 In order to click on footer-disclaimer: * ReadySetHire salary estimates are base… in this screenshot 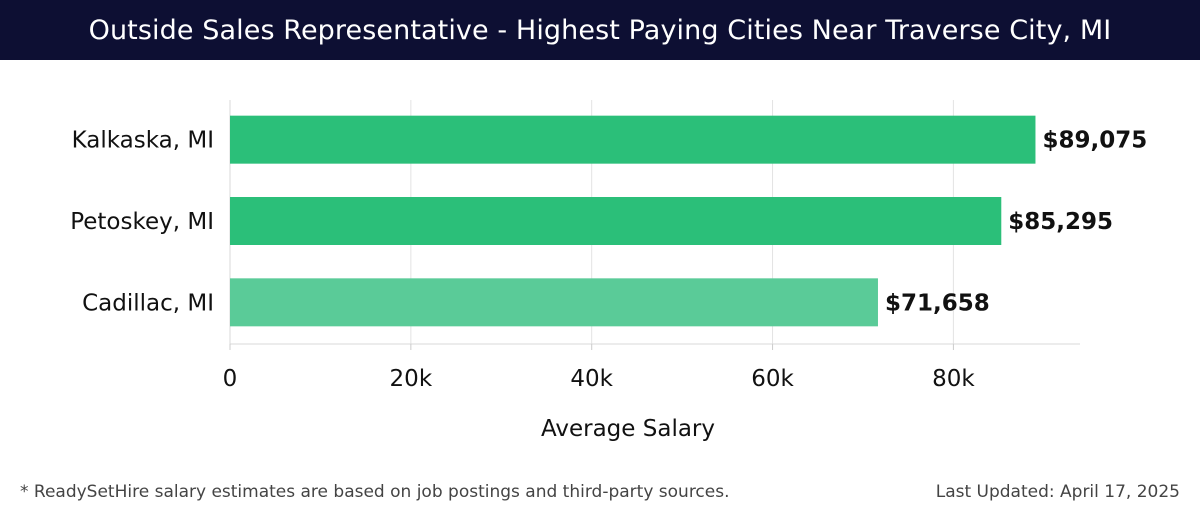, I will do `click(375, 492)`.